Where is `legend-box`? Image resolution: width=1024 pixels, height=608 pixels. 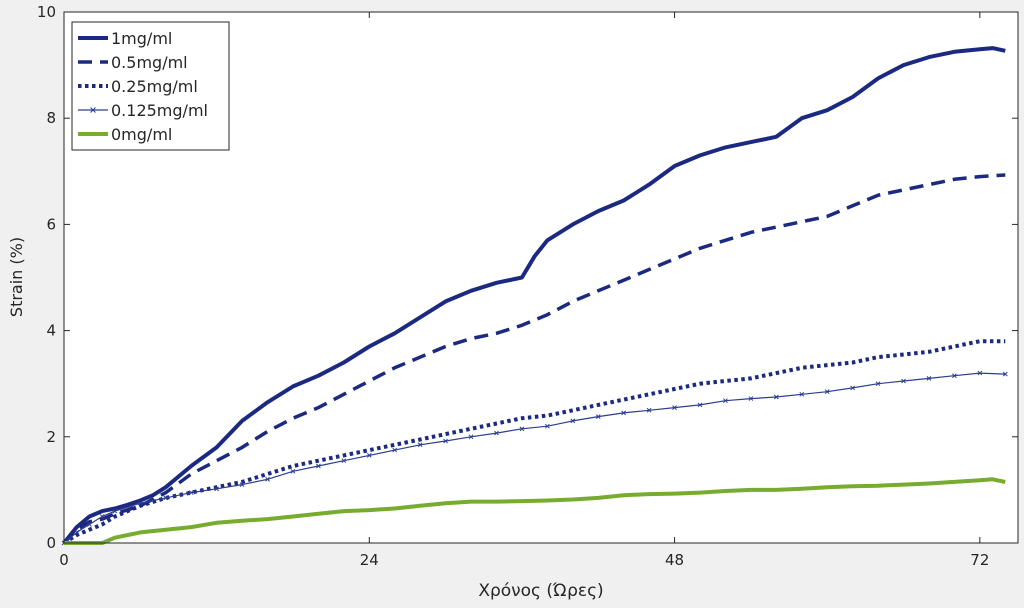
legend-box is located at coordinates (150, 86).